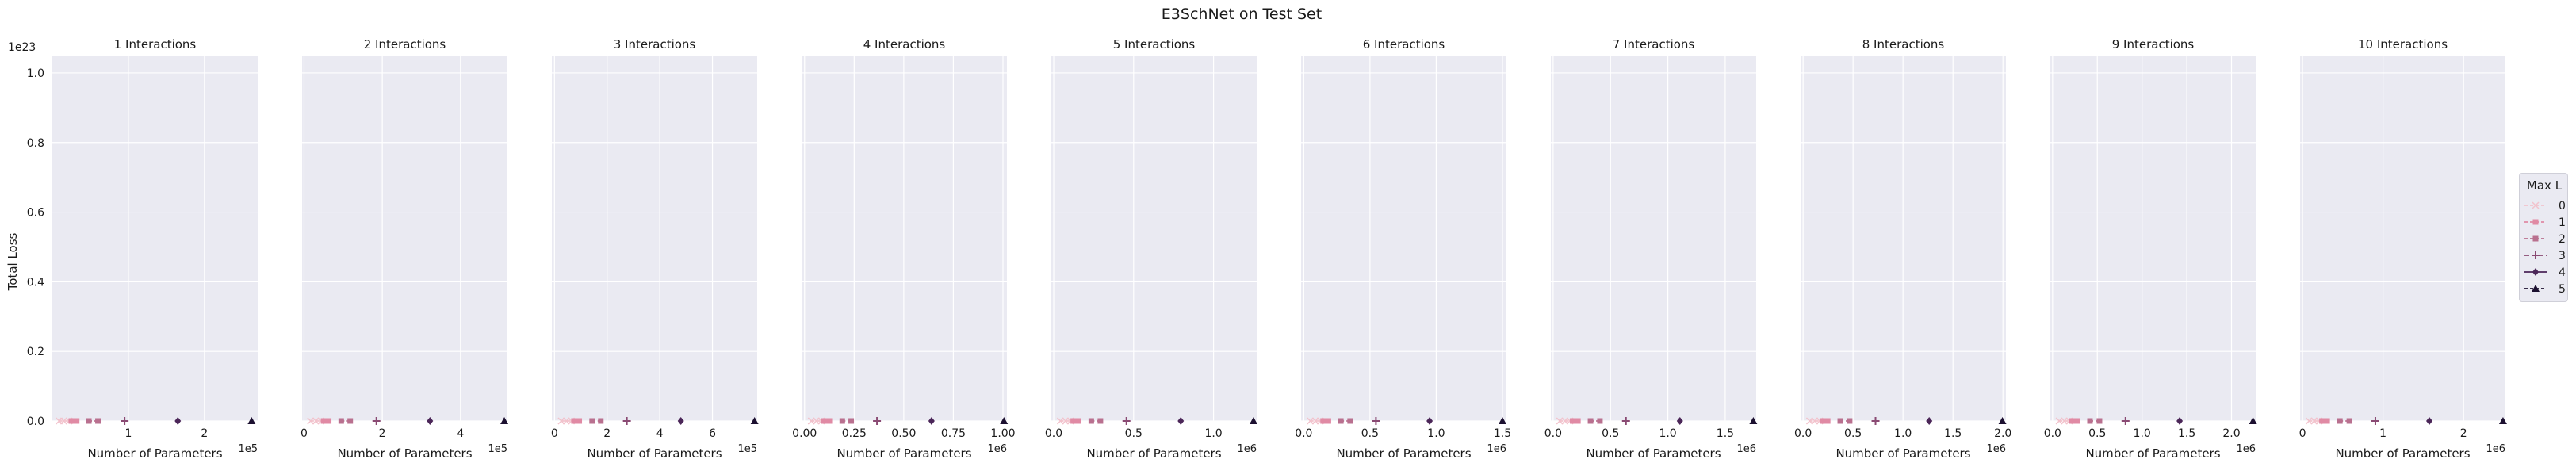 The width and height of the screenshot is (2576, 467). Describe the element at coordinates (1134, 433) in the screenshot. I see `x-tick-label: 0.5` at that location.